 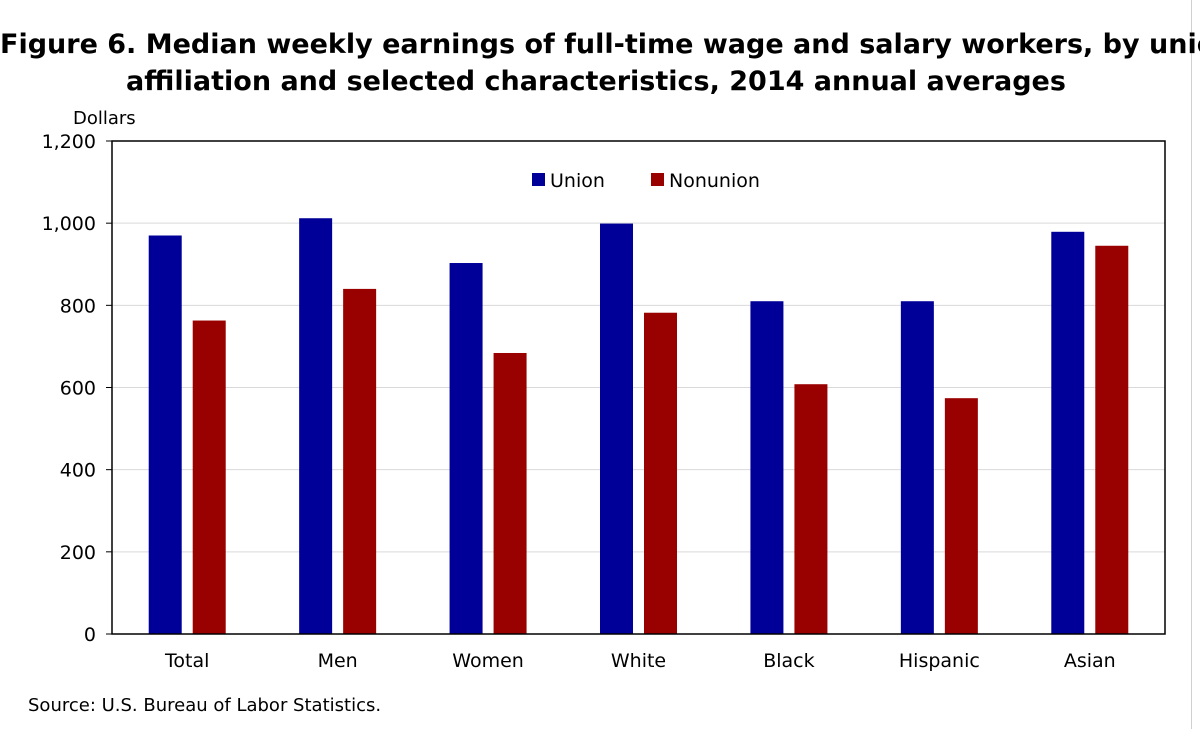 What do you see at coordinates (939, 661) in the screenshot?
I see `x-tick-label: Hispanic` at bounding box center [939, 661].